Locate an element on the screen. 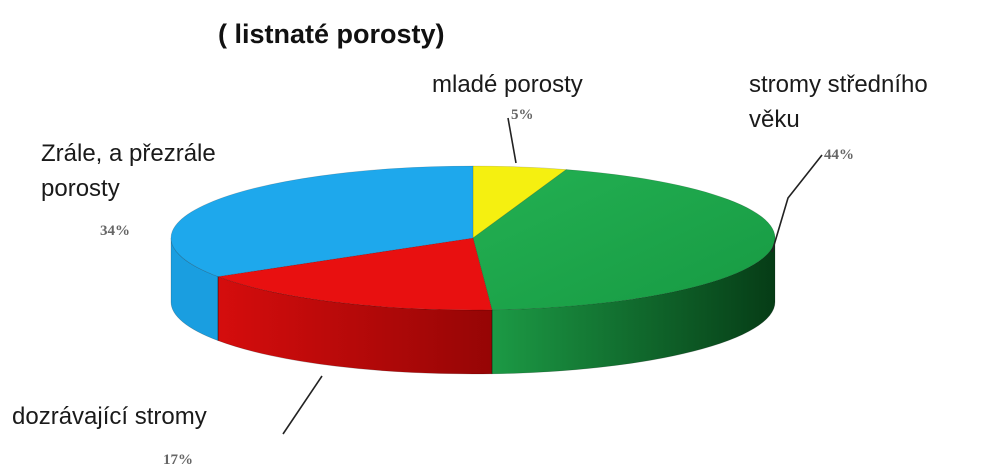 The image size is (992, 465). label-zrale-prezrale-line1: Zrále, a přezrále is located at coordinates (128, 153).